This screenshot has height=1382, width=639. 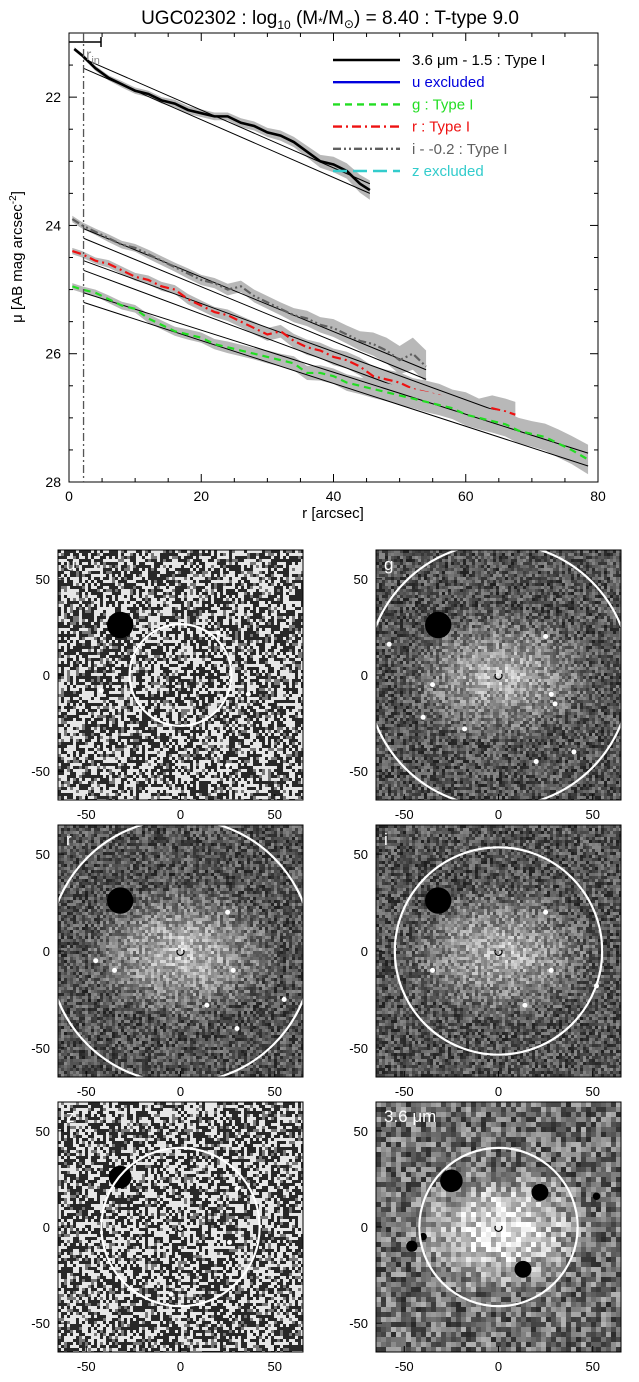 What do you see at coordinates (53, 482) in the screenshot?
I see `y-tick-label: 28` at bounding box center [53, 482].